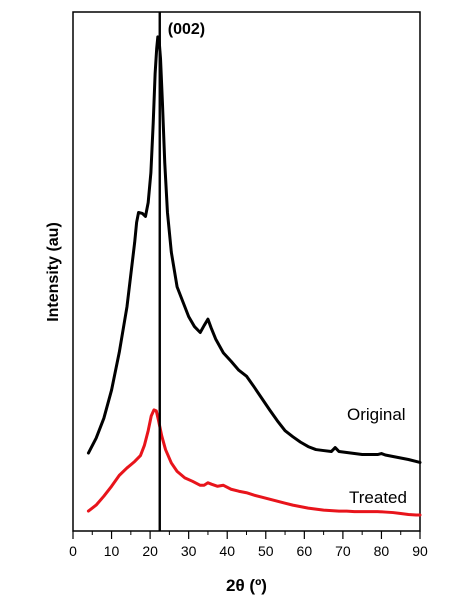 Image resolution: width=474 pixels, height=609 pixels. I want to click on x-tick-label-60: 60, so click(305, 551).